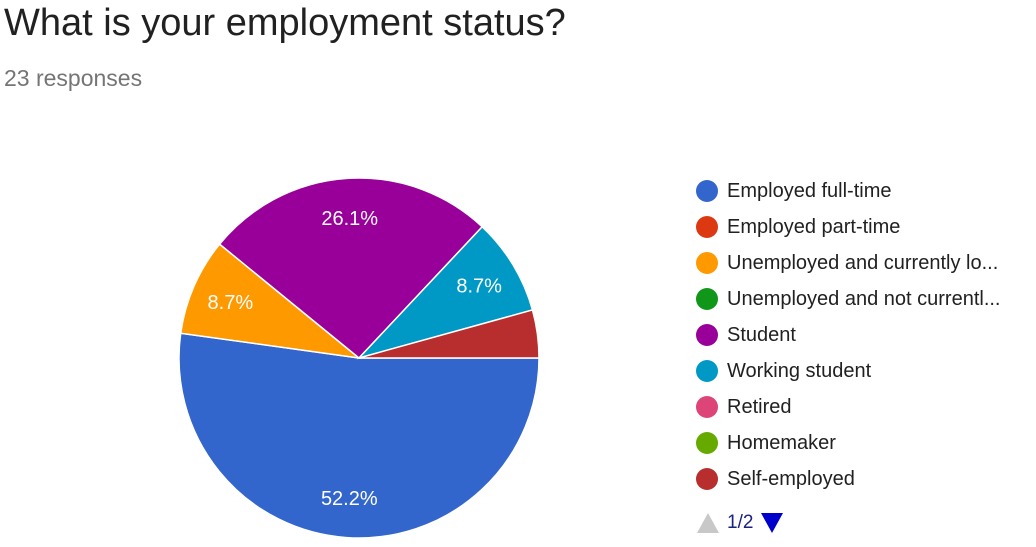 Image resolution: width=1036 pixels, height=547 pixels. Describe the element at coordinates (449, 334) in the screenshot. I see `pie-slice-self-employed` at that location.